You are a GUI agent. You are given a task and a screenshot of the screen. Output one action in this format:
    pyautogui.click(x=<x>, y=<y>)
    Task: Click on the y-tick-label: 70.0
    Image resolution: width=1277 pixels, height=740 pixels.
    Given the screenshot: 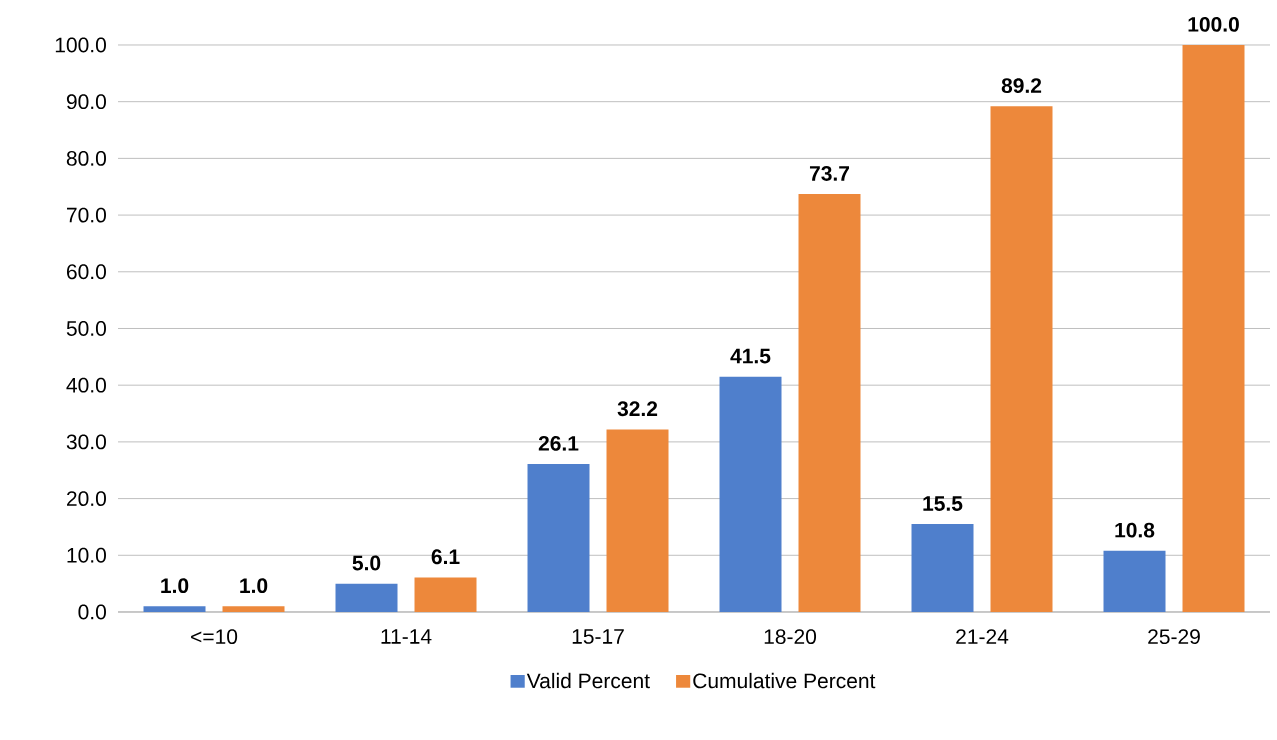 What is the action you would take?
    pyautogui.click(x=86, y=215)
    